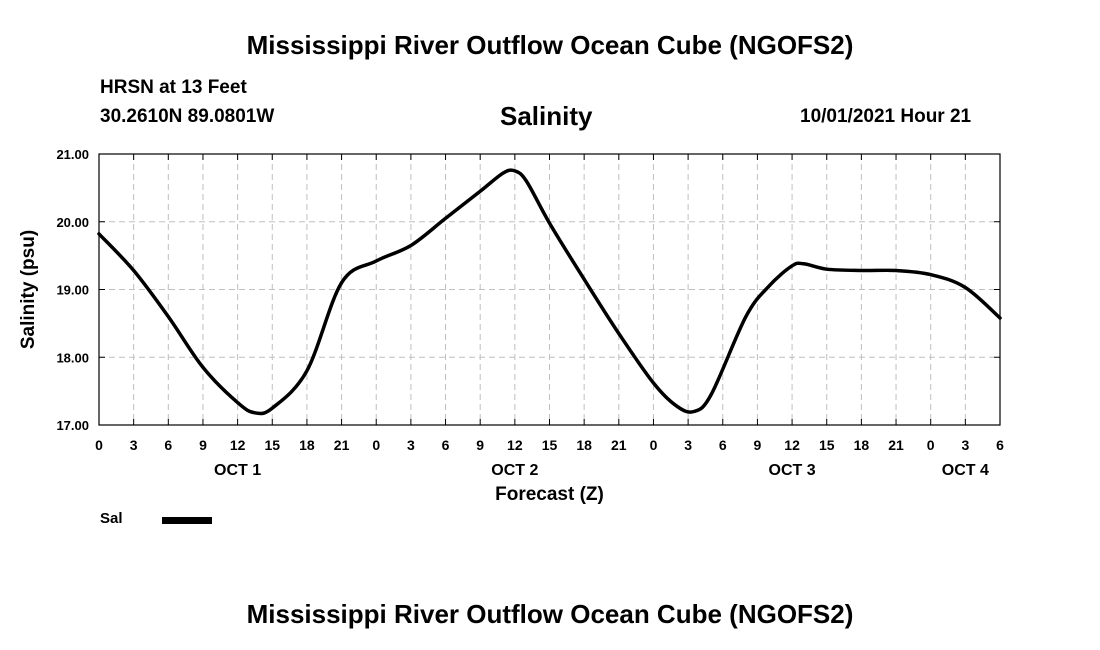 This screenshot has height=650, width=1100. What do you see at coordinates (72, 290) in the screenshot?
I see `y-tick-label: 19.00` at bounding box center [72, 290].